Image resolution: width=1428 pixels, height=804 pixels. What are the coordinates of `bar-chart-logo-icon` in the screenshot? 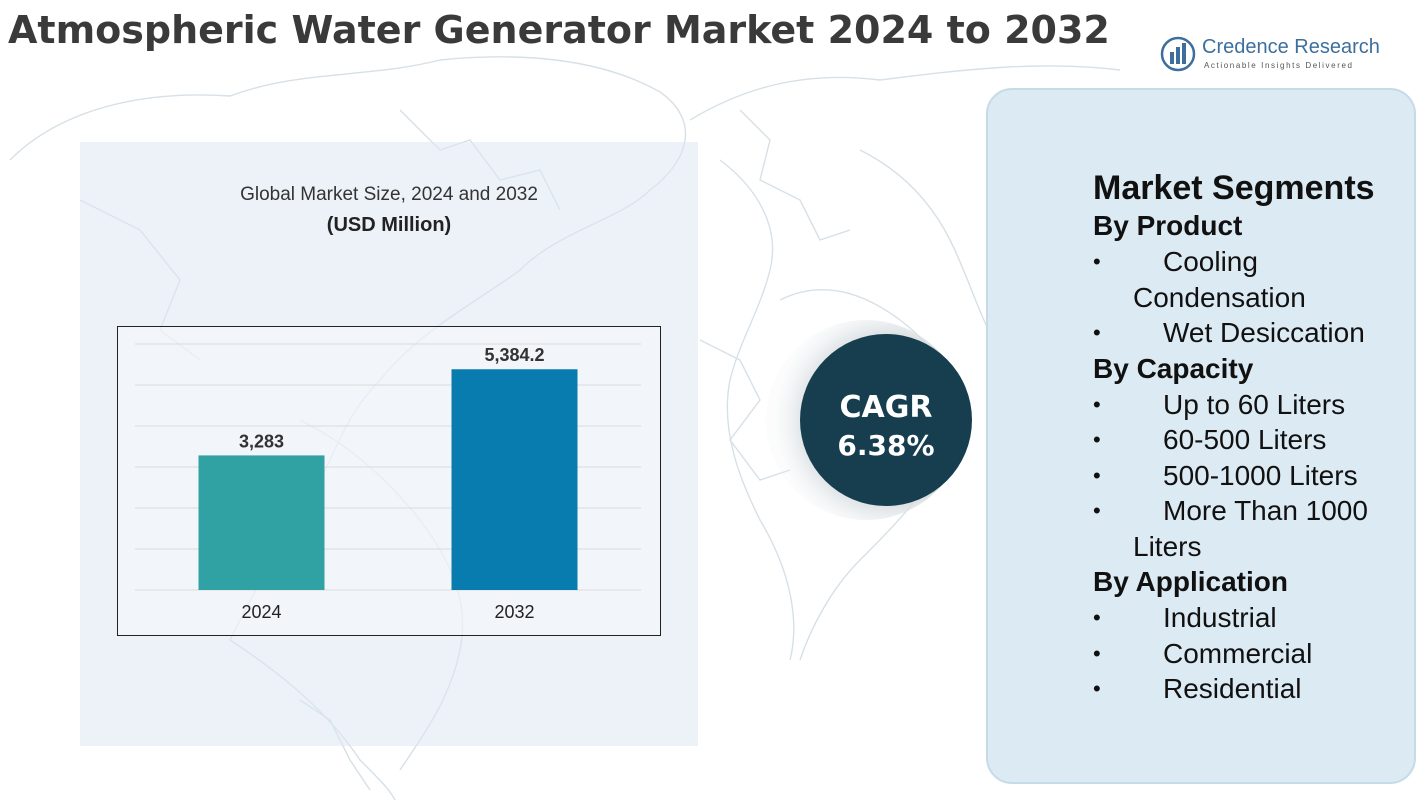 It's located at (1178, 54).